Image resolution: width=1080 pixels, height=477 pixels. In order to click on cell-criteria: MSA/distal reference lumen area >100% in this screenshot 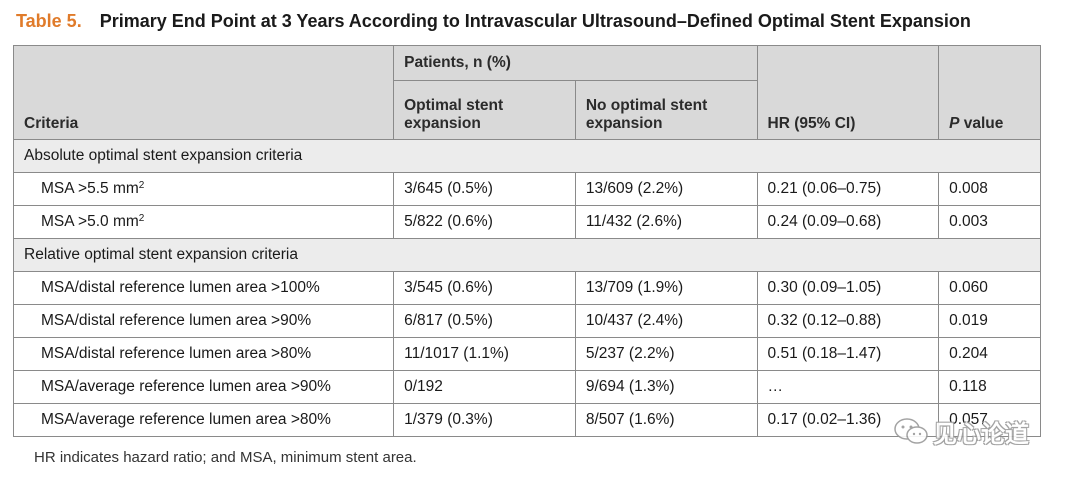, I will do `click(203, 288)`.